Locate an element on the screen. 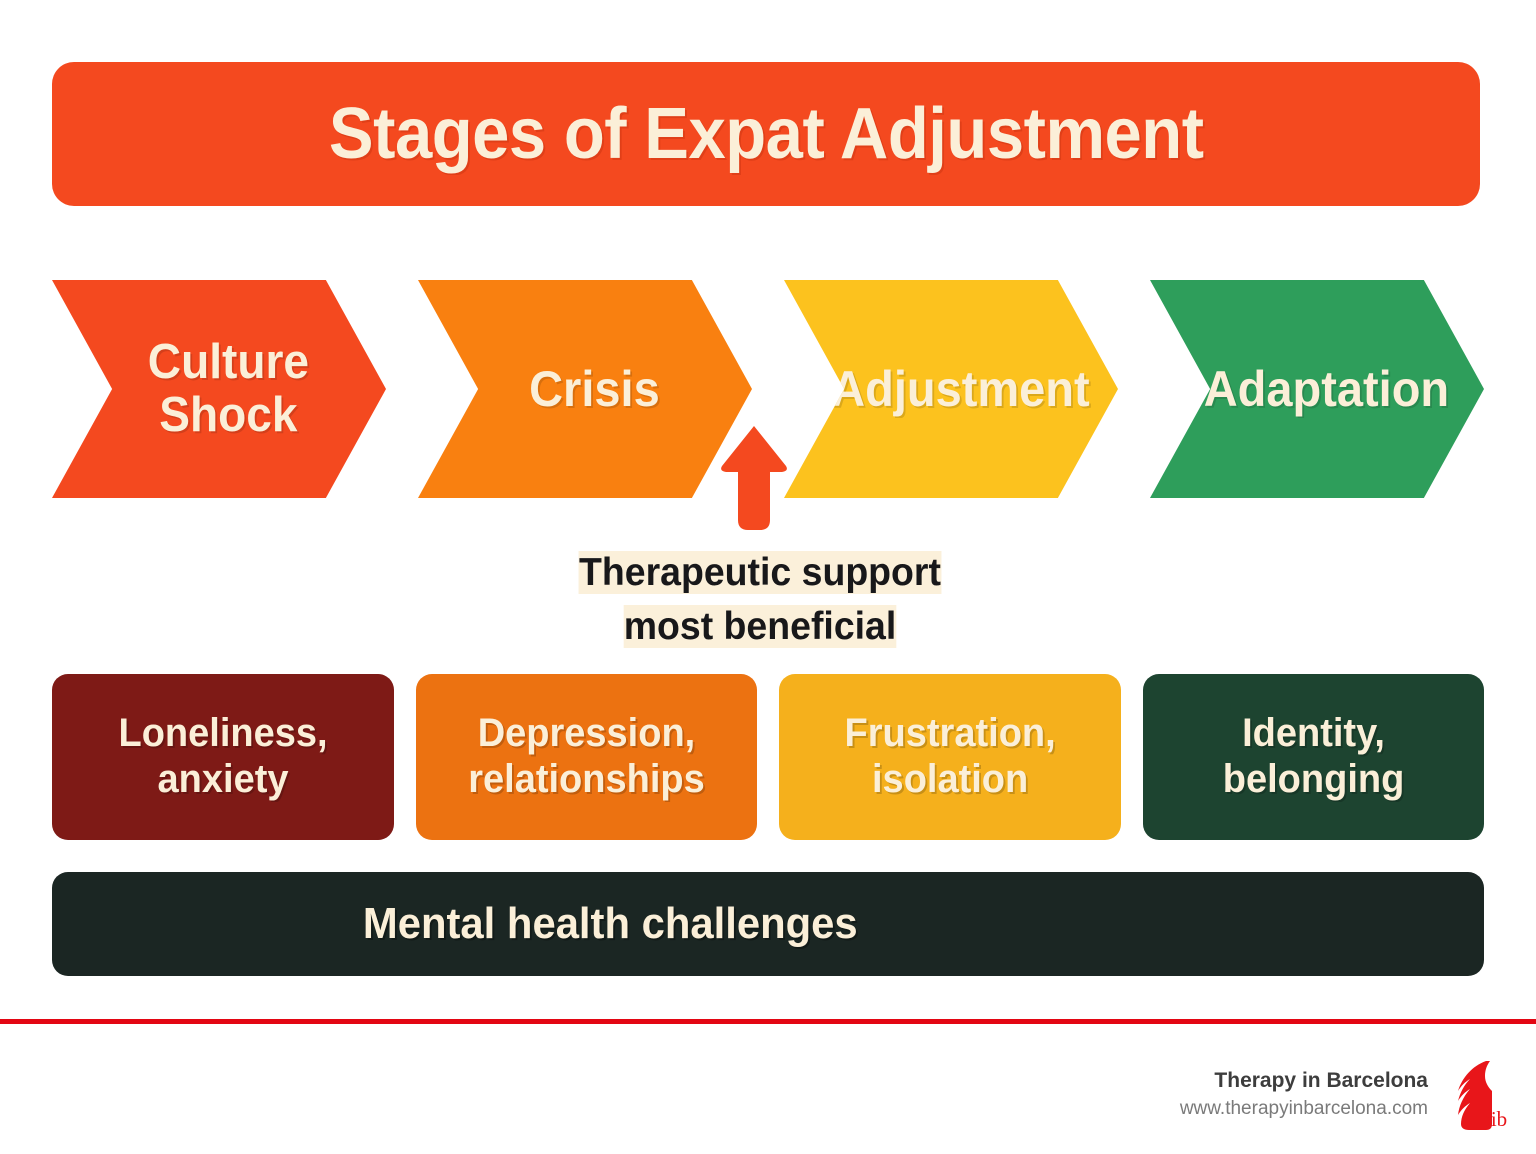 This screenshot has height=1154, width=1536. support-caption-line2: most beneficial is located at coordinates (760, 626).